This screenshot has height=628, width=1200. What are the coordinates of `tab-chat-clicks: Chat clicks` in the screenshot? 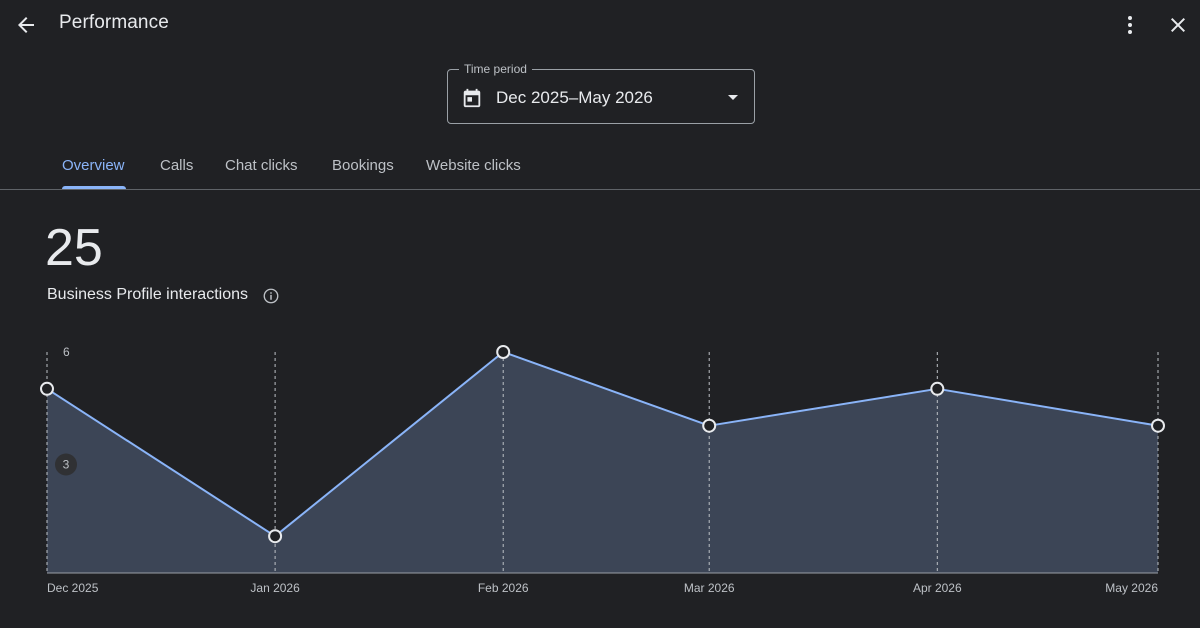 It's located at (261, 165).